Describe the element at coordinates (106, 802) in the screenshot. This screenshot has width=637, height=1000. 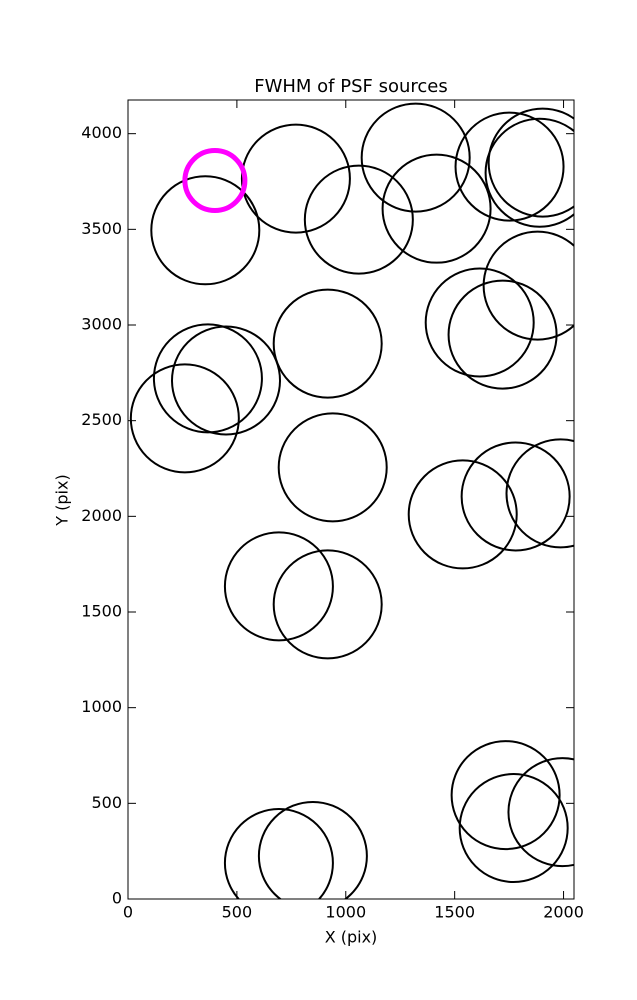
I see `y-tick-label: 500` at that location.